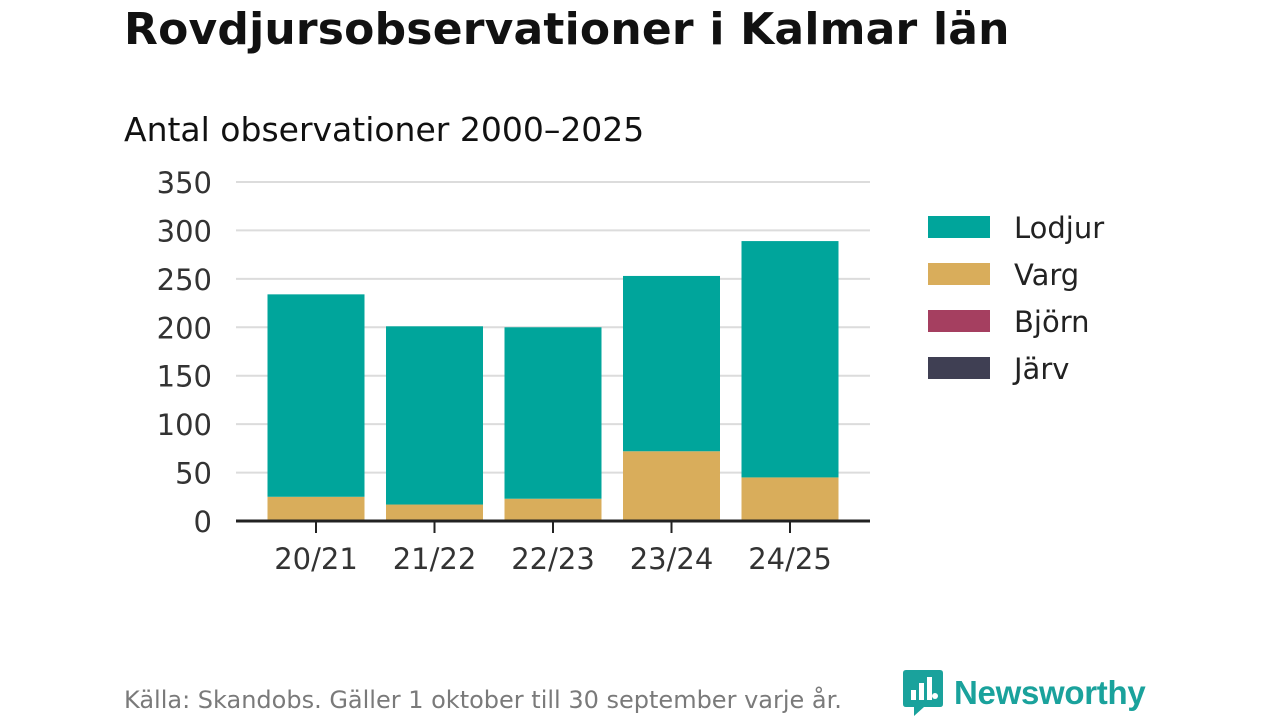  I want to click on legend-label-järv: Järv, so click(1040, 369).